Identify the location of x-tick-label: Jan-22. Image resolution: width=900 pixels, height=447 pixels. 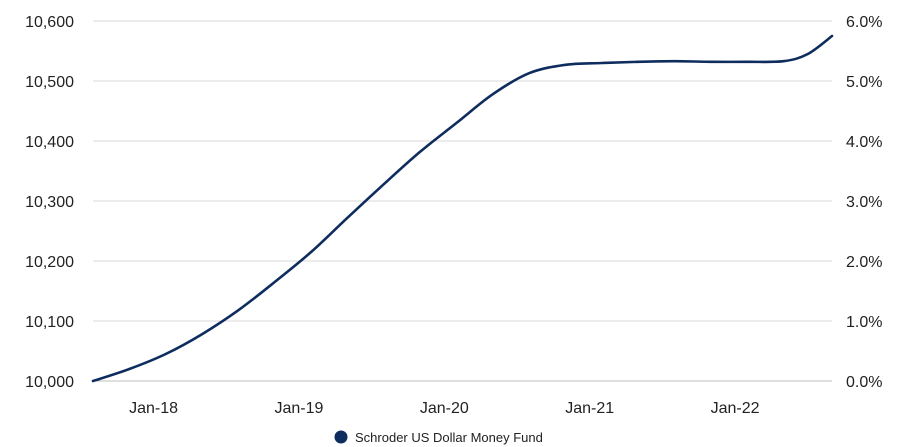
(735, 408).